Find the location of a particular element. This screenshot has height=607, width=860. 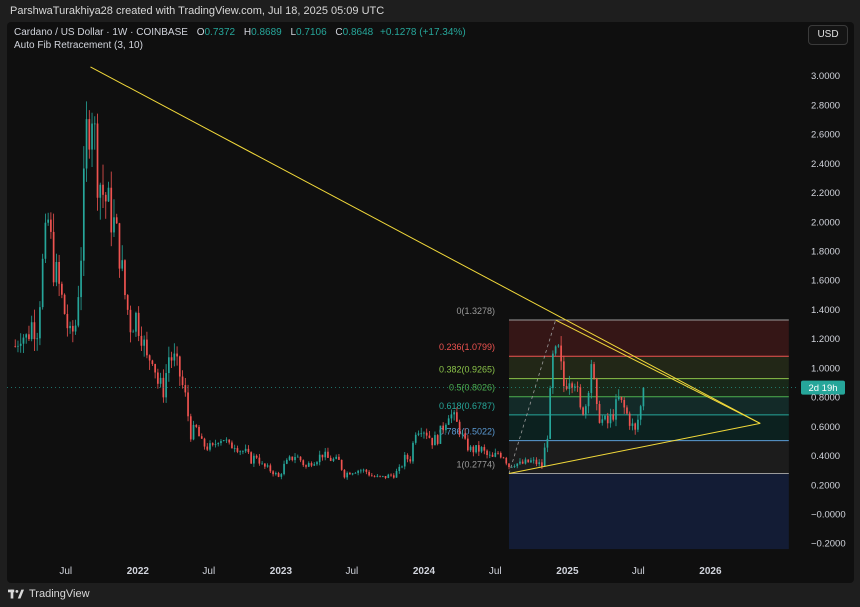

fib-level-label-0.786: 0.786(0.5022) is located at coordinates (467, 432).